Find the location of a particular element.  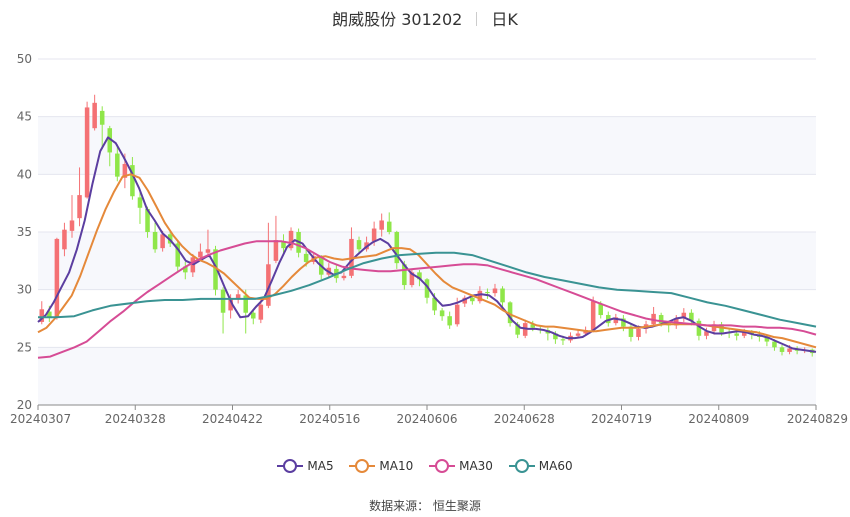

stock-name: 朗威股份 301202 is located at coordinates (397, 19).